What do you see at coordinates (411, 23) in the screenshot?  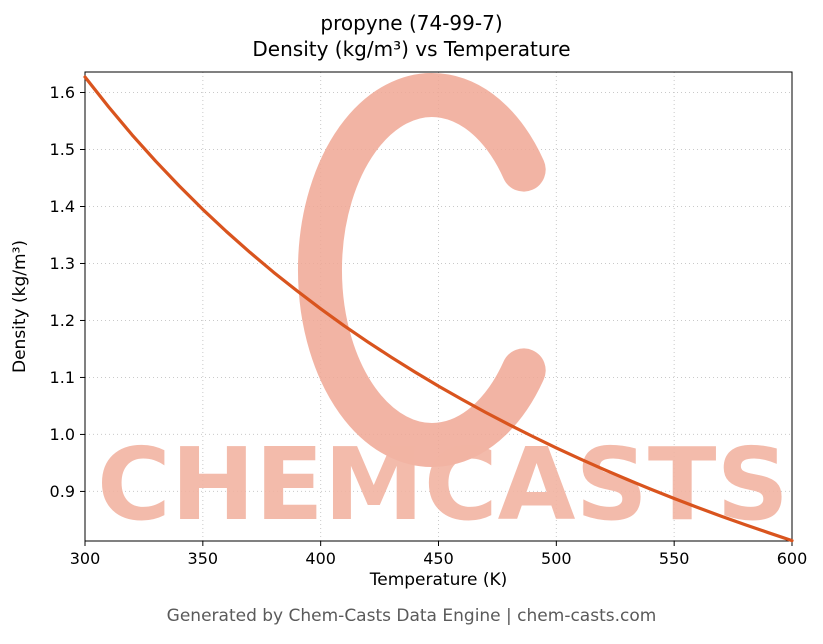 I see `chart-title-line1: propyne (74-99-7)` at bounding box center [411, 23].